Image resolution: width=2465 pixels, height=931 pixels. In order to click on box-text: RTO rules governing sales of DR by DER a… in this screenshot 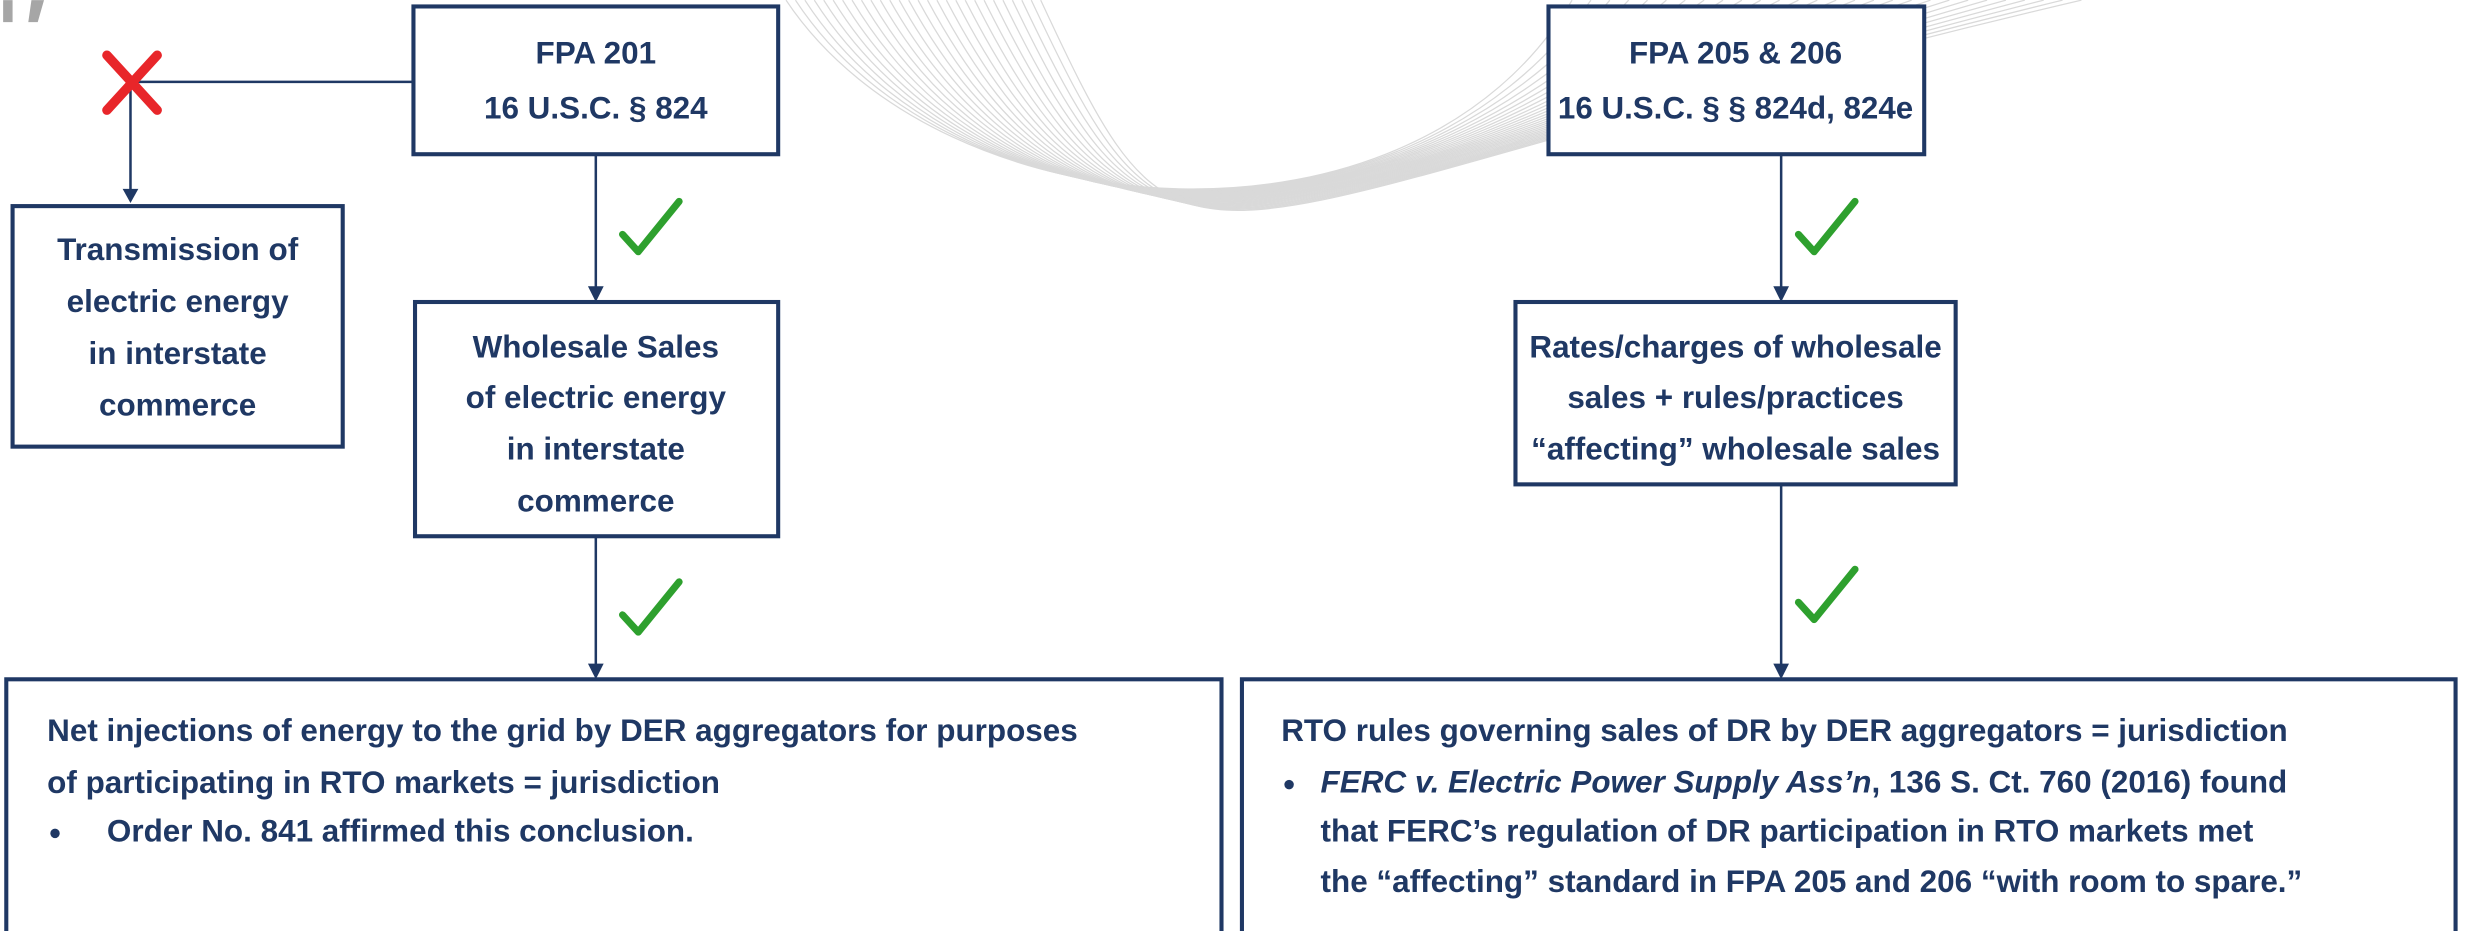, I will do `click(1784, 730)`.